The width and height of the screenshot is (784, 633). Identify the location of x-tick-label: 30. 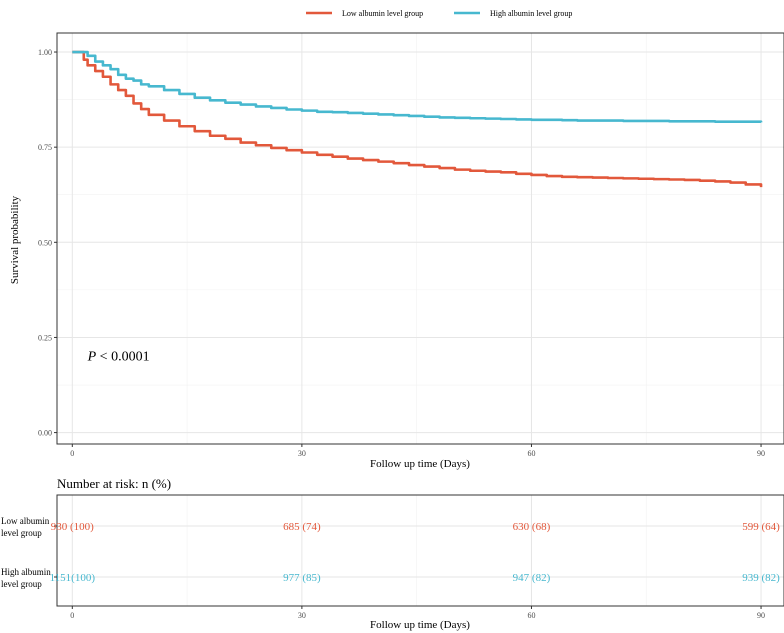
(302, 453).